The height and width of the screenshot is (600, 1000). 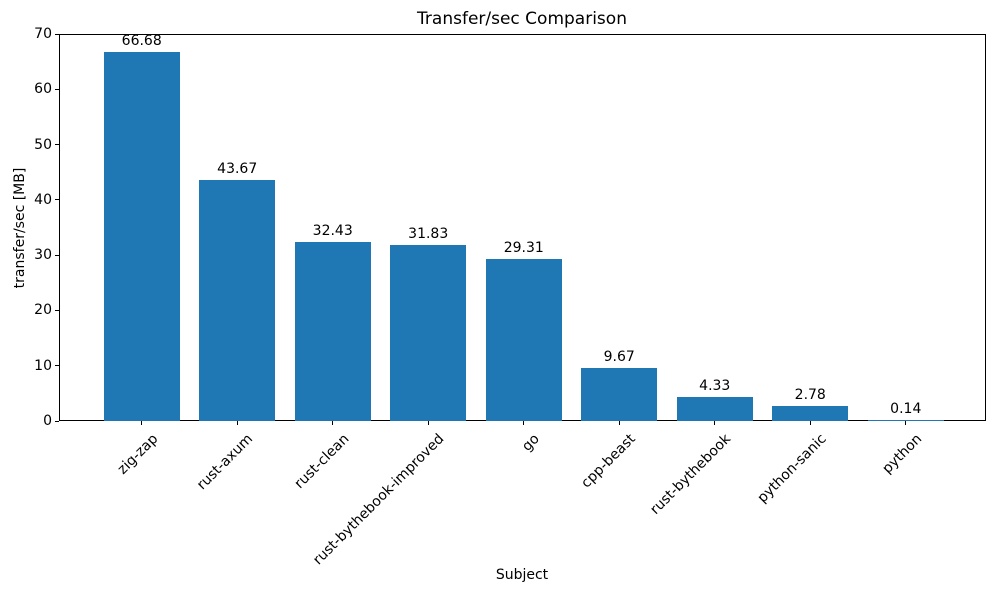 I want to click on x-tick-label: rust-bythebook, so click(x=691, y=474).